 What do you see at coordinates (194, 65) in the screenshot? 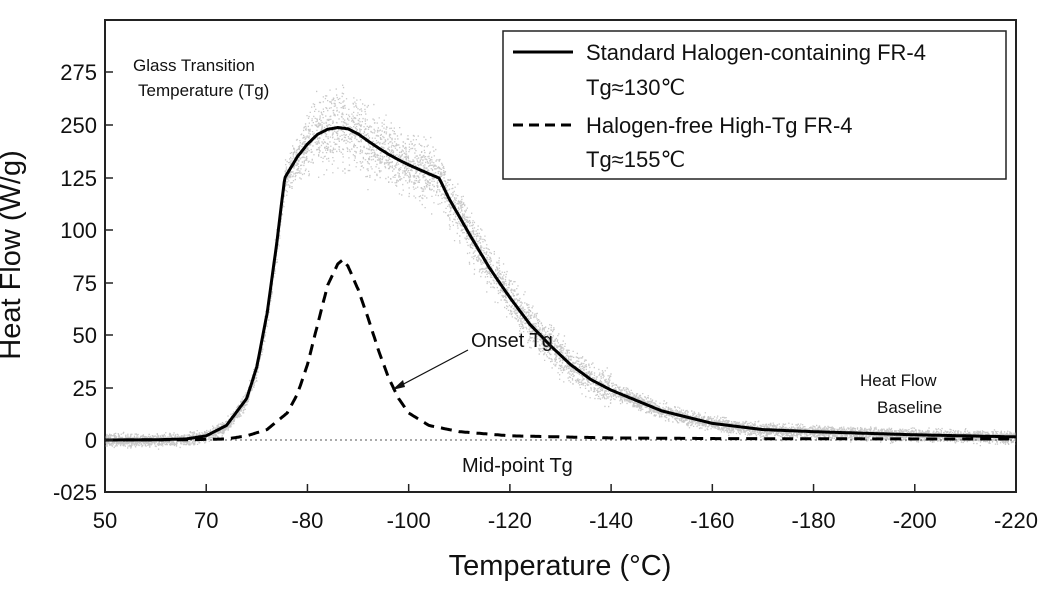
I see `annotation-glass-transition-line1: Glass Transition` at bounding box center [194, 65].